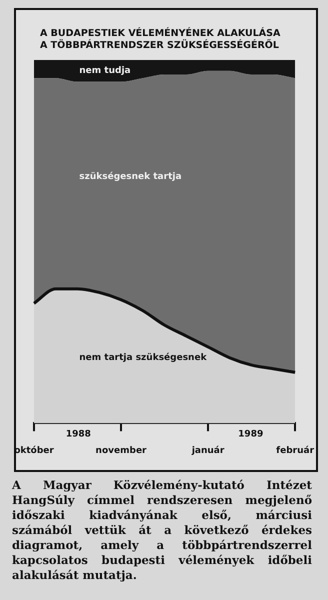  What do you see at coordinates (78, 435) in the screenshot?
I see `text: 1988` at bounding box center [78, 435].